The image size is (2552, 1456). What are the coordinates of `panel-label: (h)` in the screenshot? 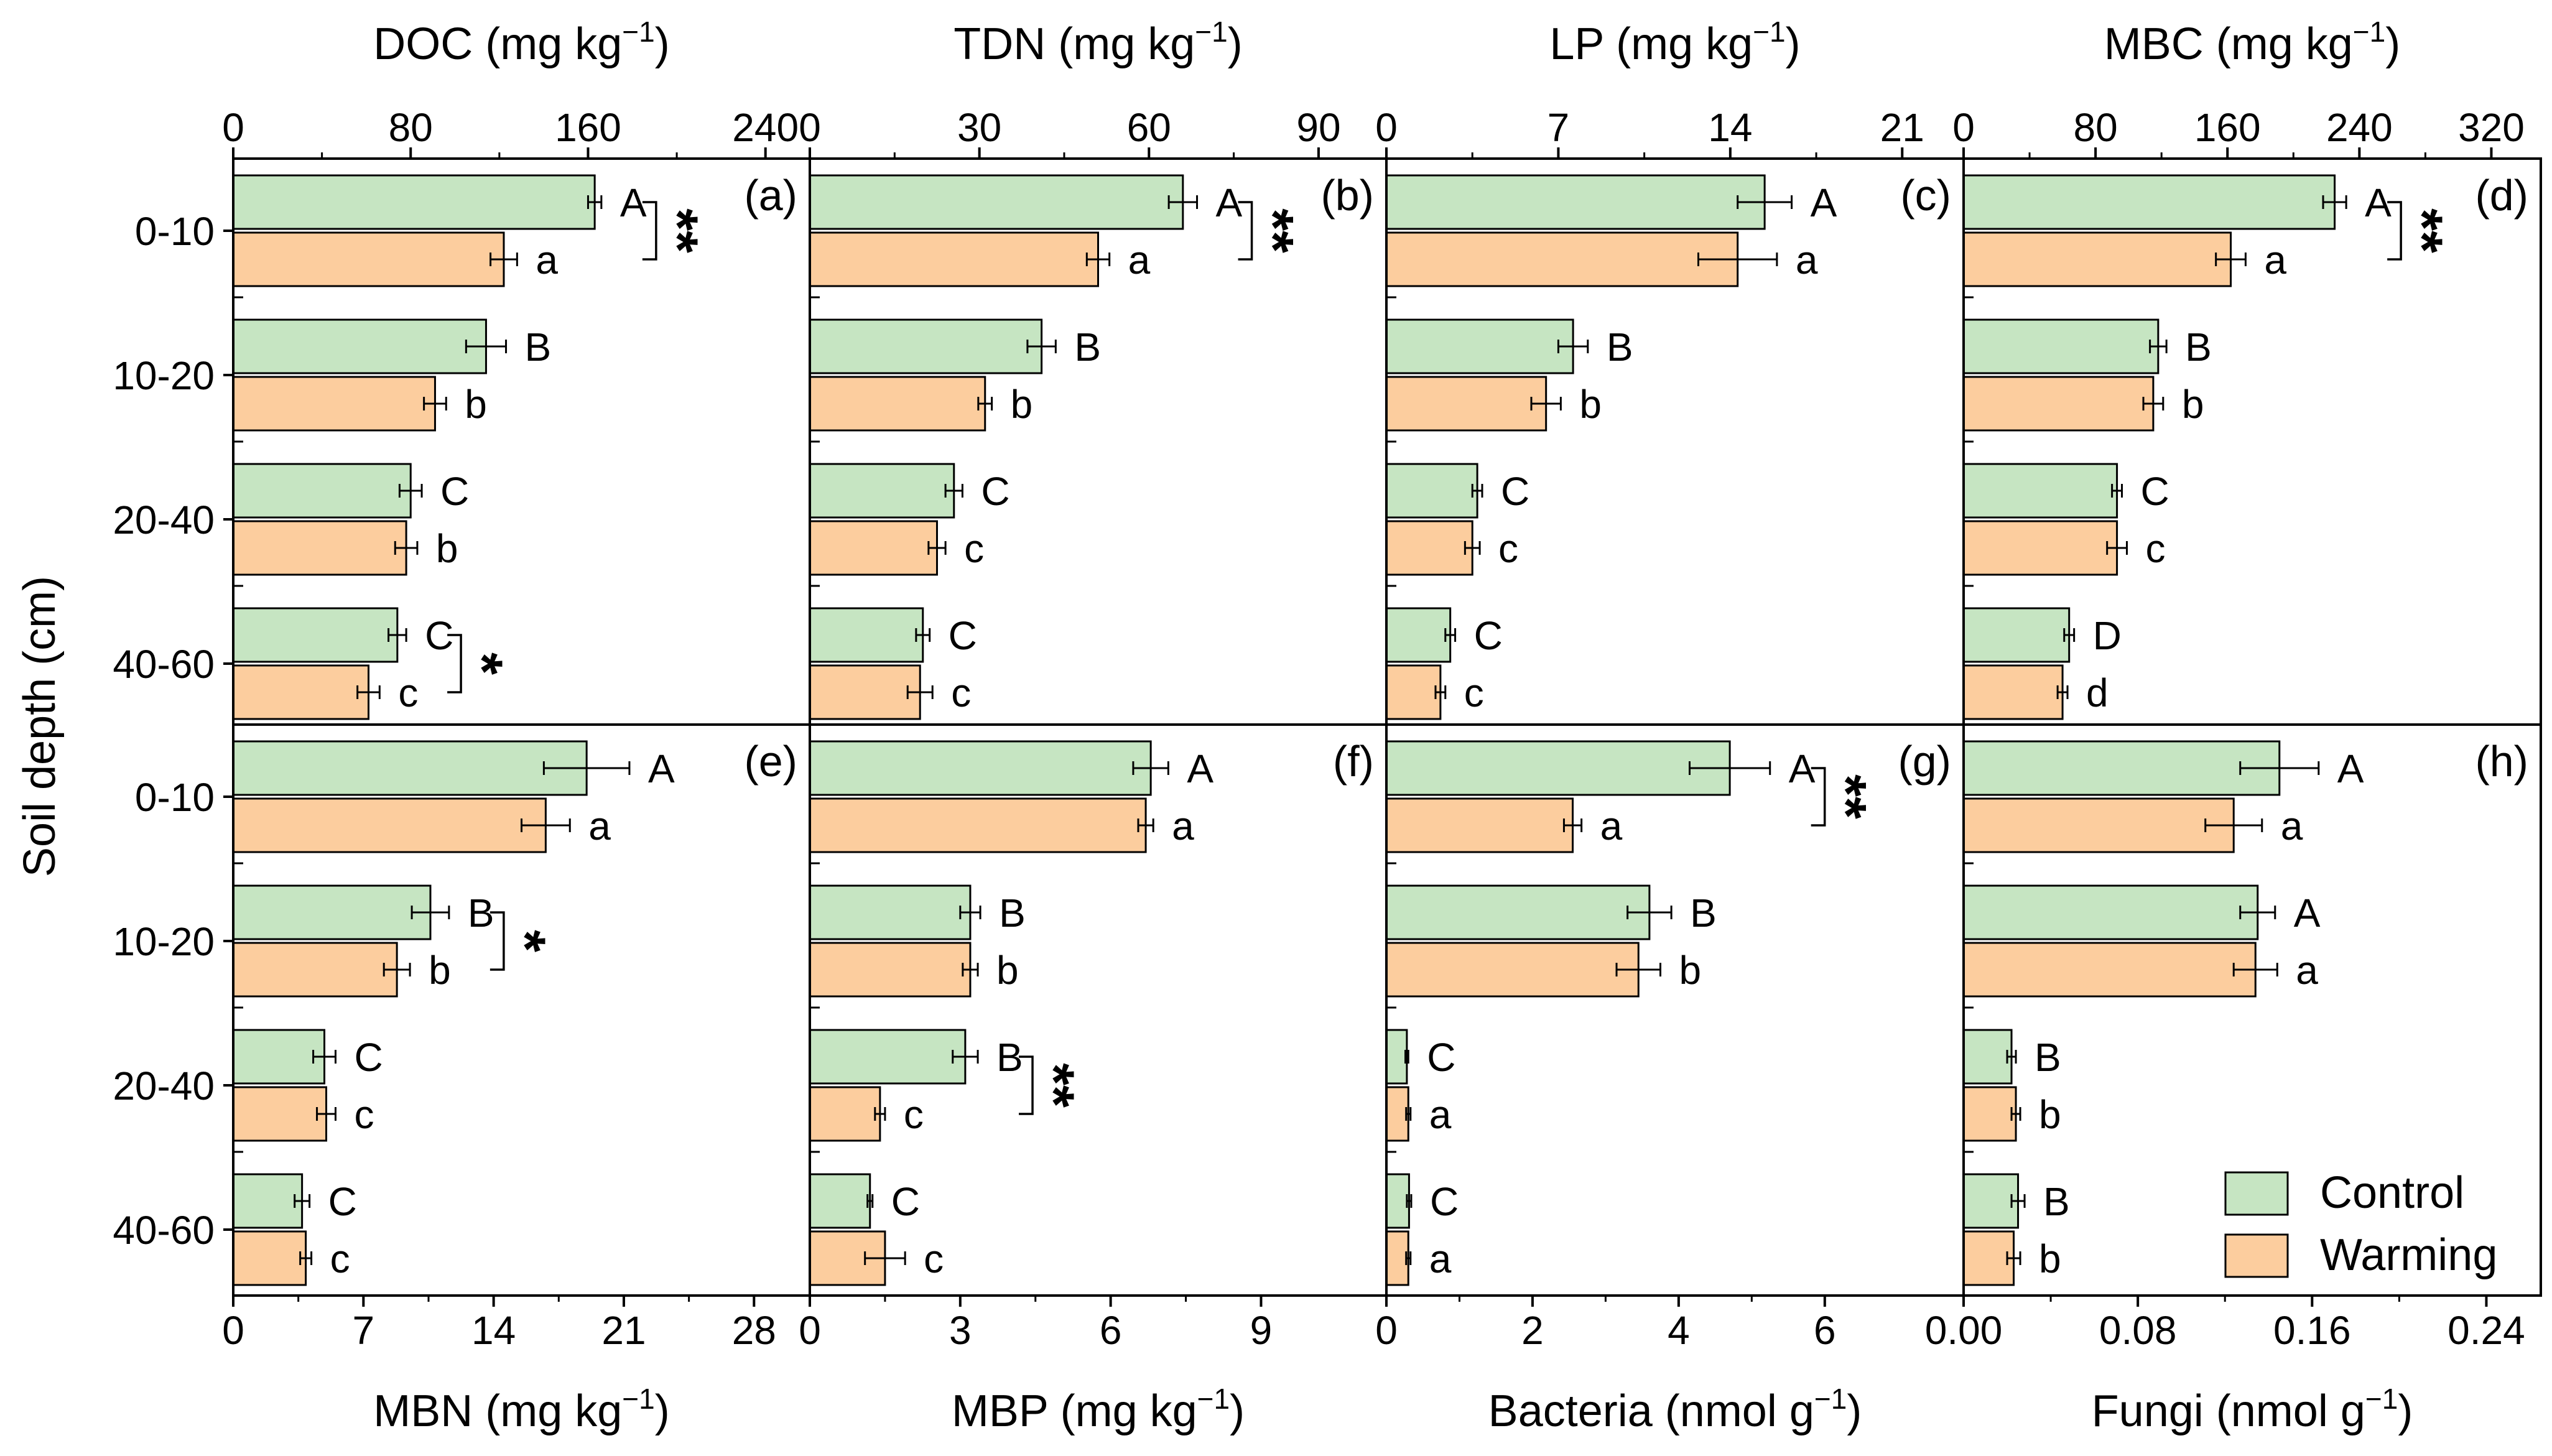 It's located at (2501, 761).